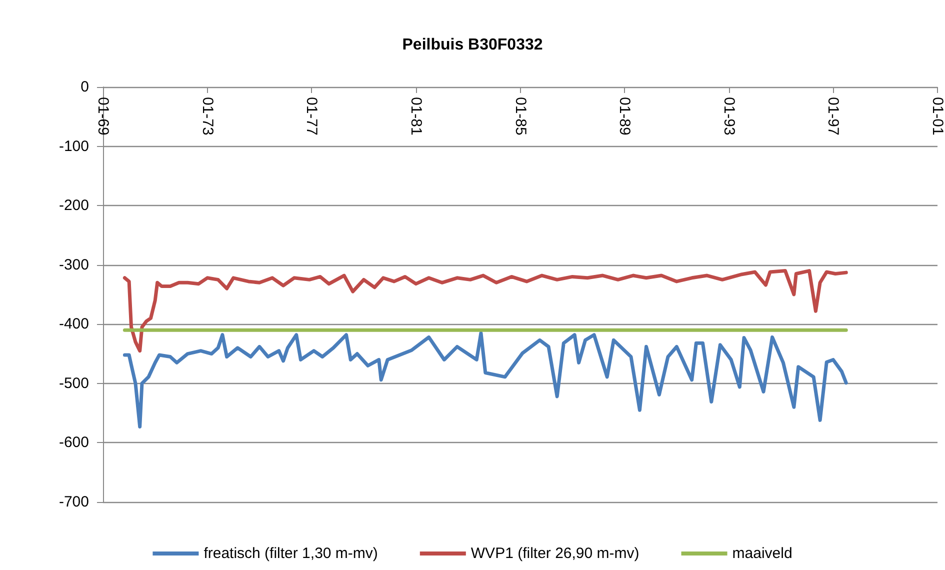 The image size is (945, 570). I want to click on x-tick-label: 01-93, so click(729, 116).